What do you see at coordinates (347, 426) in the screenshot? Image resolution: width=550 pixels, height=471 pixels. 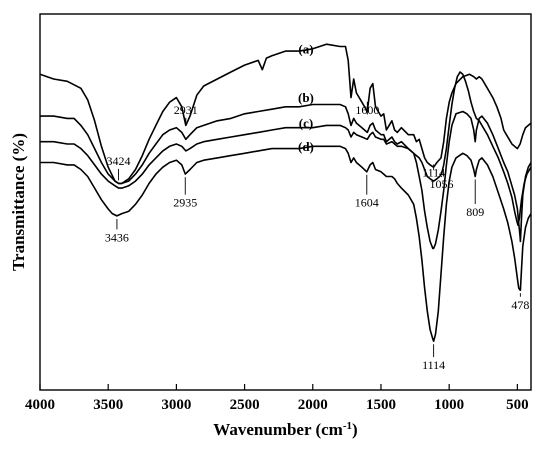 I see `x-axis-title-superscript: -1` at bounding box center [347, 426].